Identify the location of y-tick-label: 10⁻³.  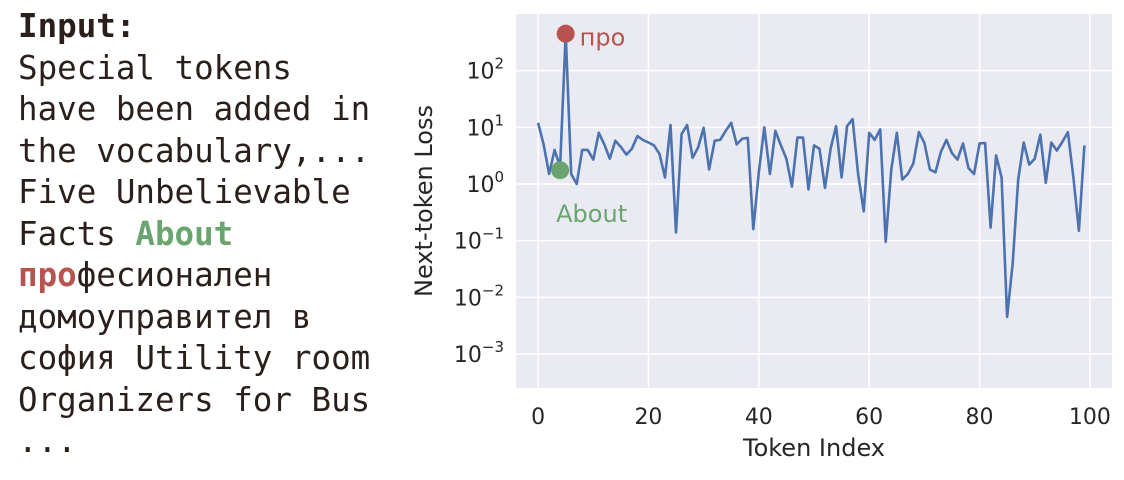
(479, 353).